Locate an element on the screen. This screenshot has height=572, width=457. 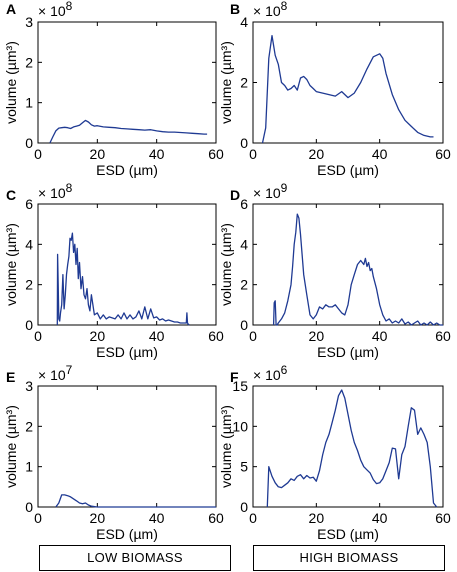
y-multiplier: × 10⁹ is located at coordinates (270, 191).